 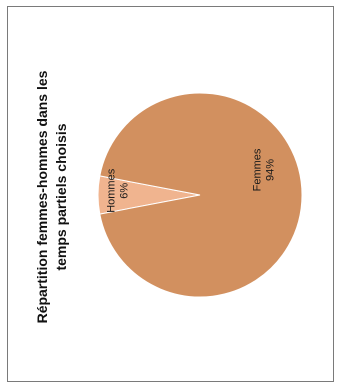 I want to click on pie-label-hommes: Hommes 6%, so click(x=118, y=190).